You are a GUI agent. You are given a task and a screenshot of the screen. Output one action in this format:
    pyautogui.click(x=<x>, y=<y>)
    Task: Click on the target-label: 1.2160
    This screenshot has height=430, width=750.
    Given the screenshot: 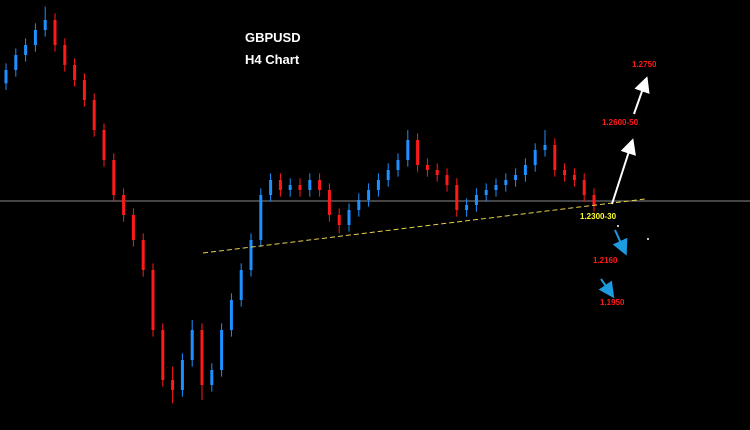 What is the action you would take?
    pyautogui.click(x=605, y=260)
    